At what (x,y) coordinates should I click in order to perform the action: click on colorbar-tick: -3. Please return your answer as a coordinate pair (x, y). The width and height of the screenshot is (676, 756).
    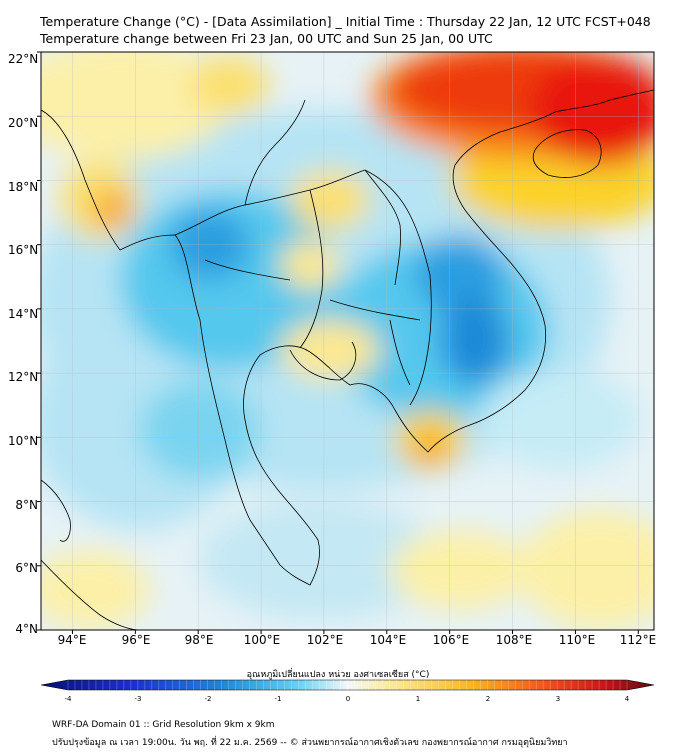
    Looking at the image, I should click on (138, 699).